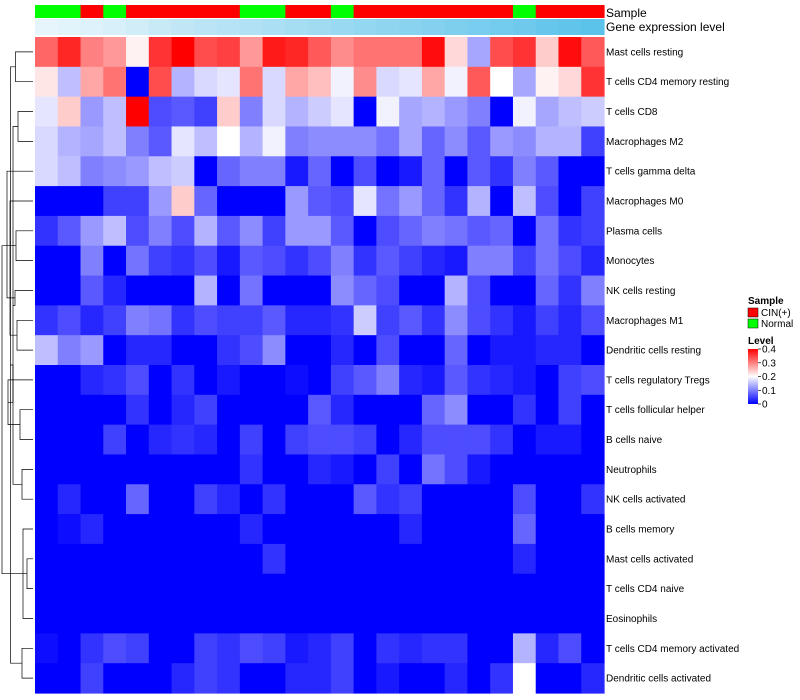 The width and height of the screenshot is (800, 700). What do you see at coordinates (25, 126) in the screenshot?
I see `dendrogram-branch` at bounding box center [25, 126].